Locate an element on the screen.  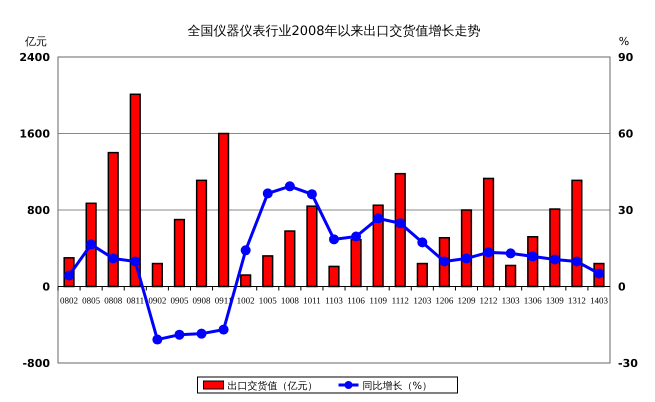
x-tick-label: 1103 is located at coordinates (334, 301).